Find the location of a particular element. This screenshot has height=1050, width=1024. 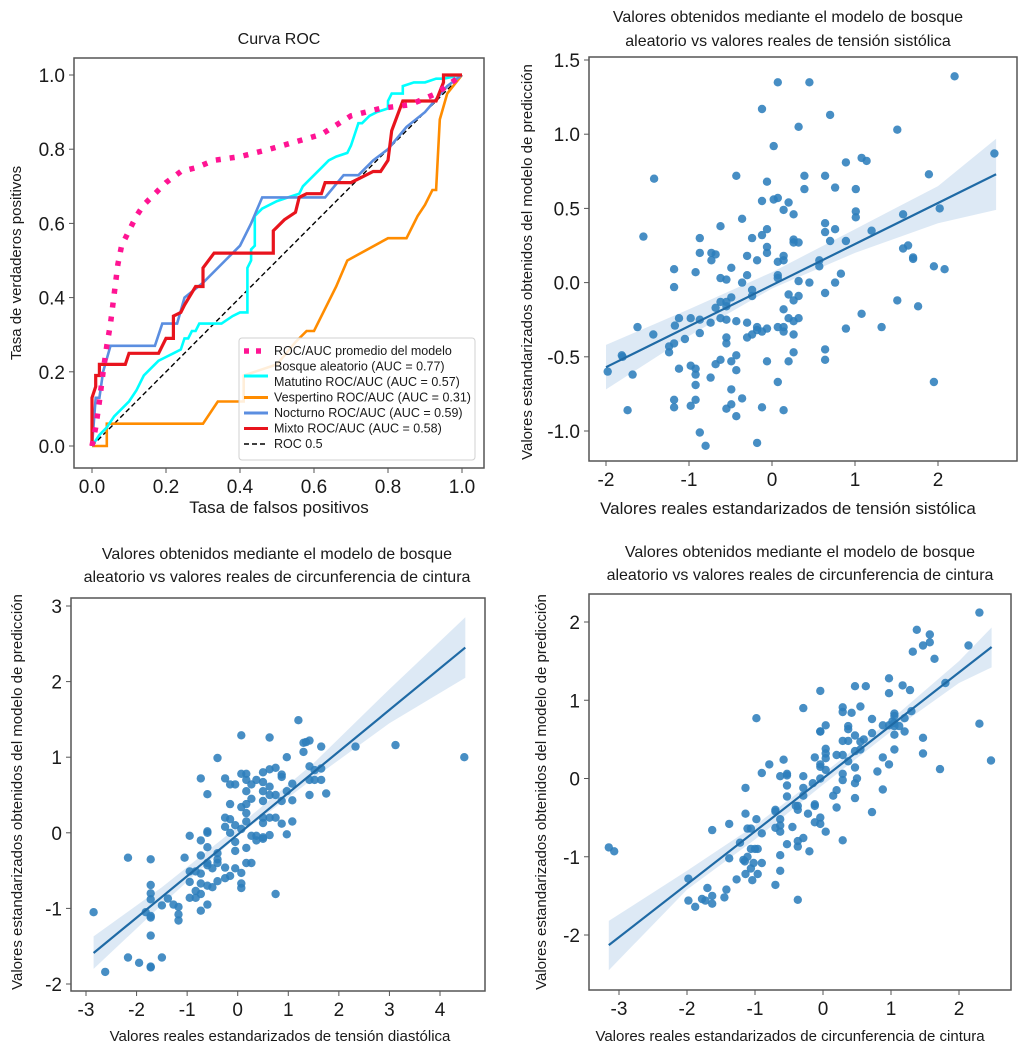

y-tick-label: 0 is located at coordinates (574, 780).